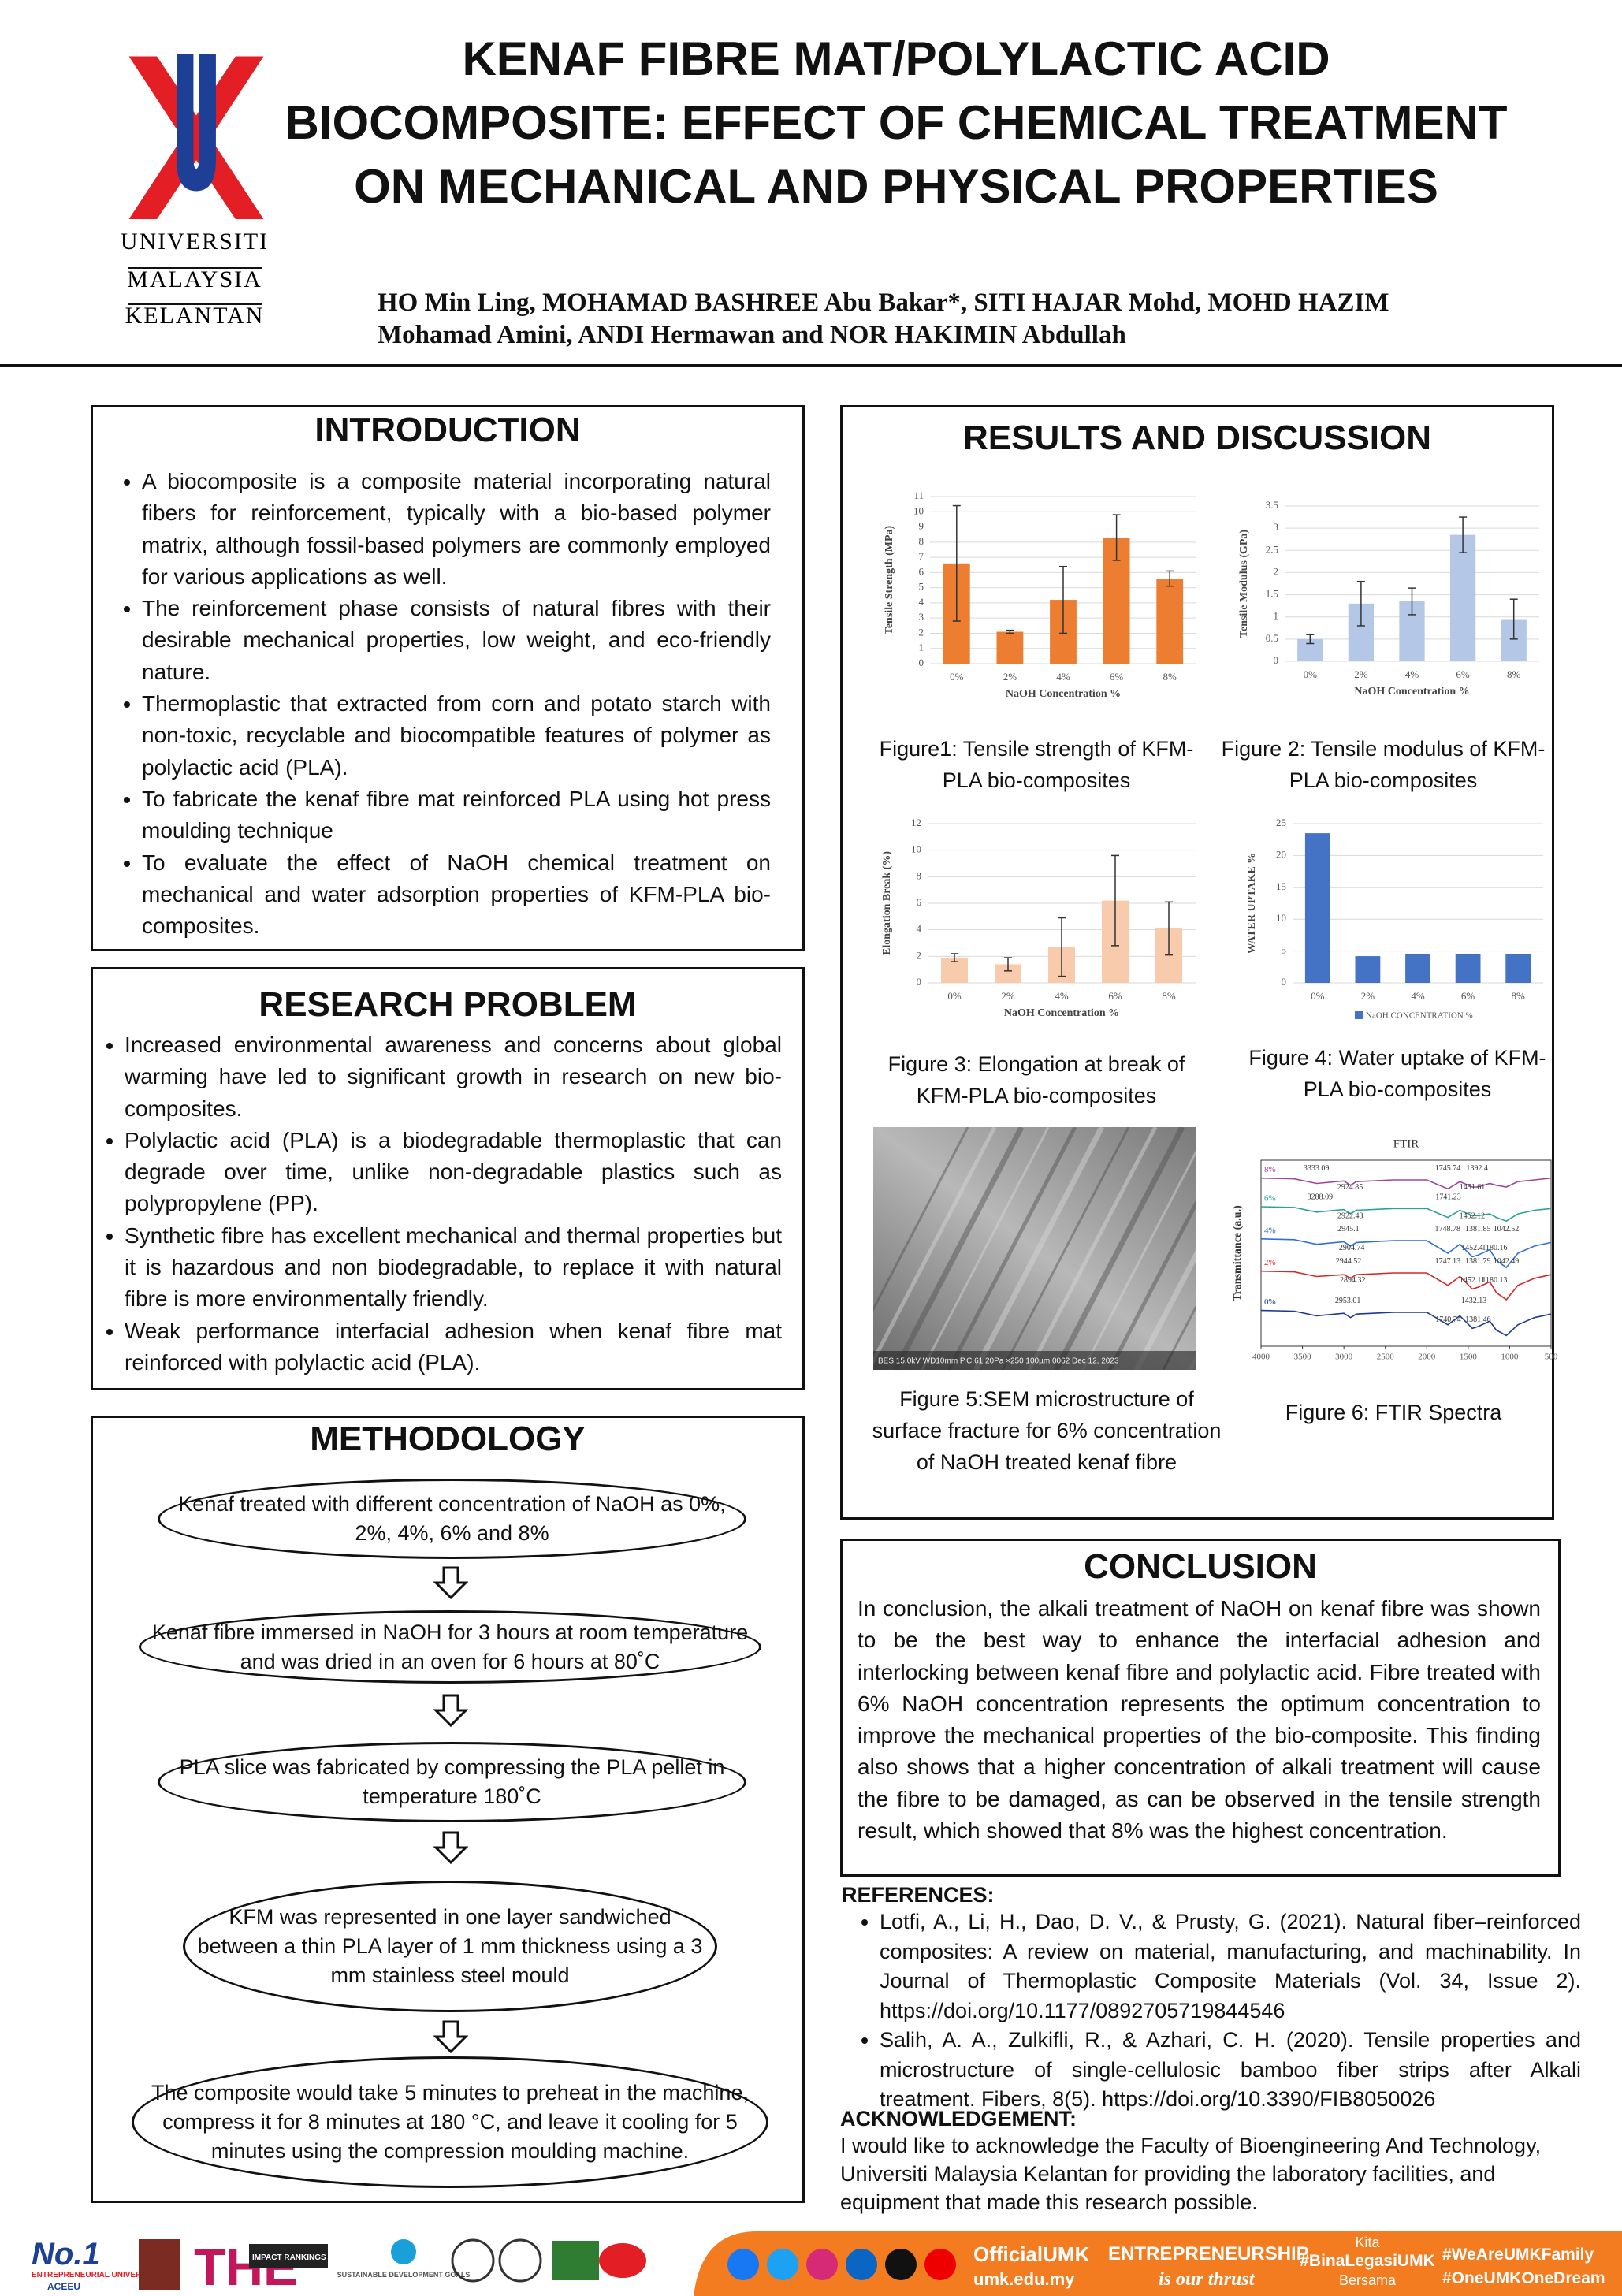 The image size is (1622, 2296). What do you see at coordinates (63, 2286) in the screenshot?
I see `footer-aceeu: ACEEU` at bounding box center [63, 2286].